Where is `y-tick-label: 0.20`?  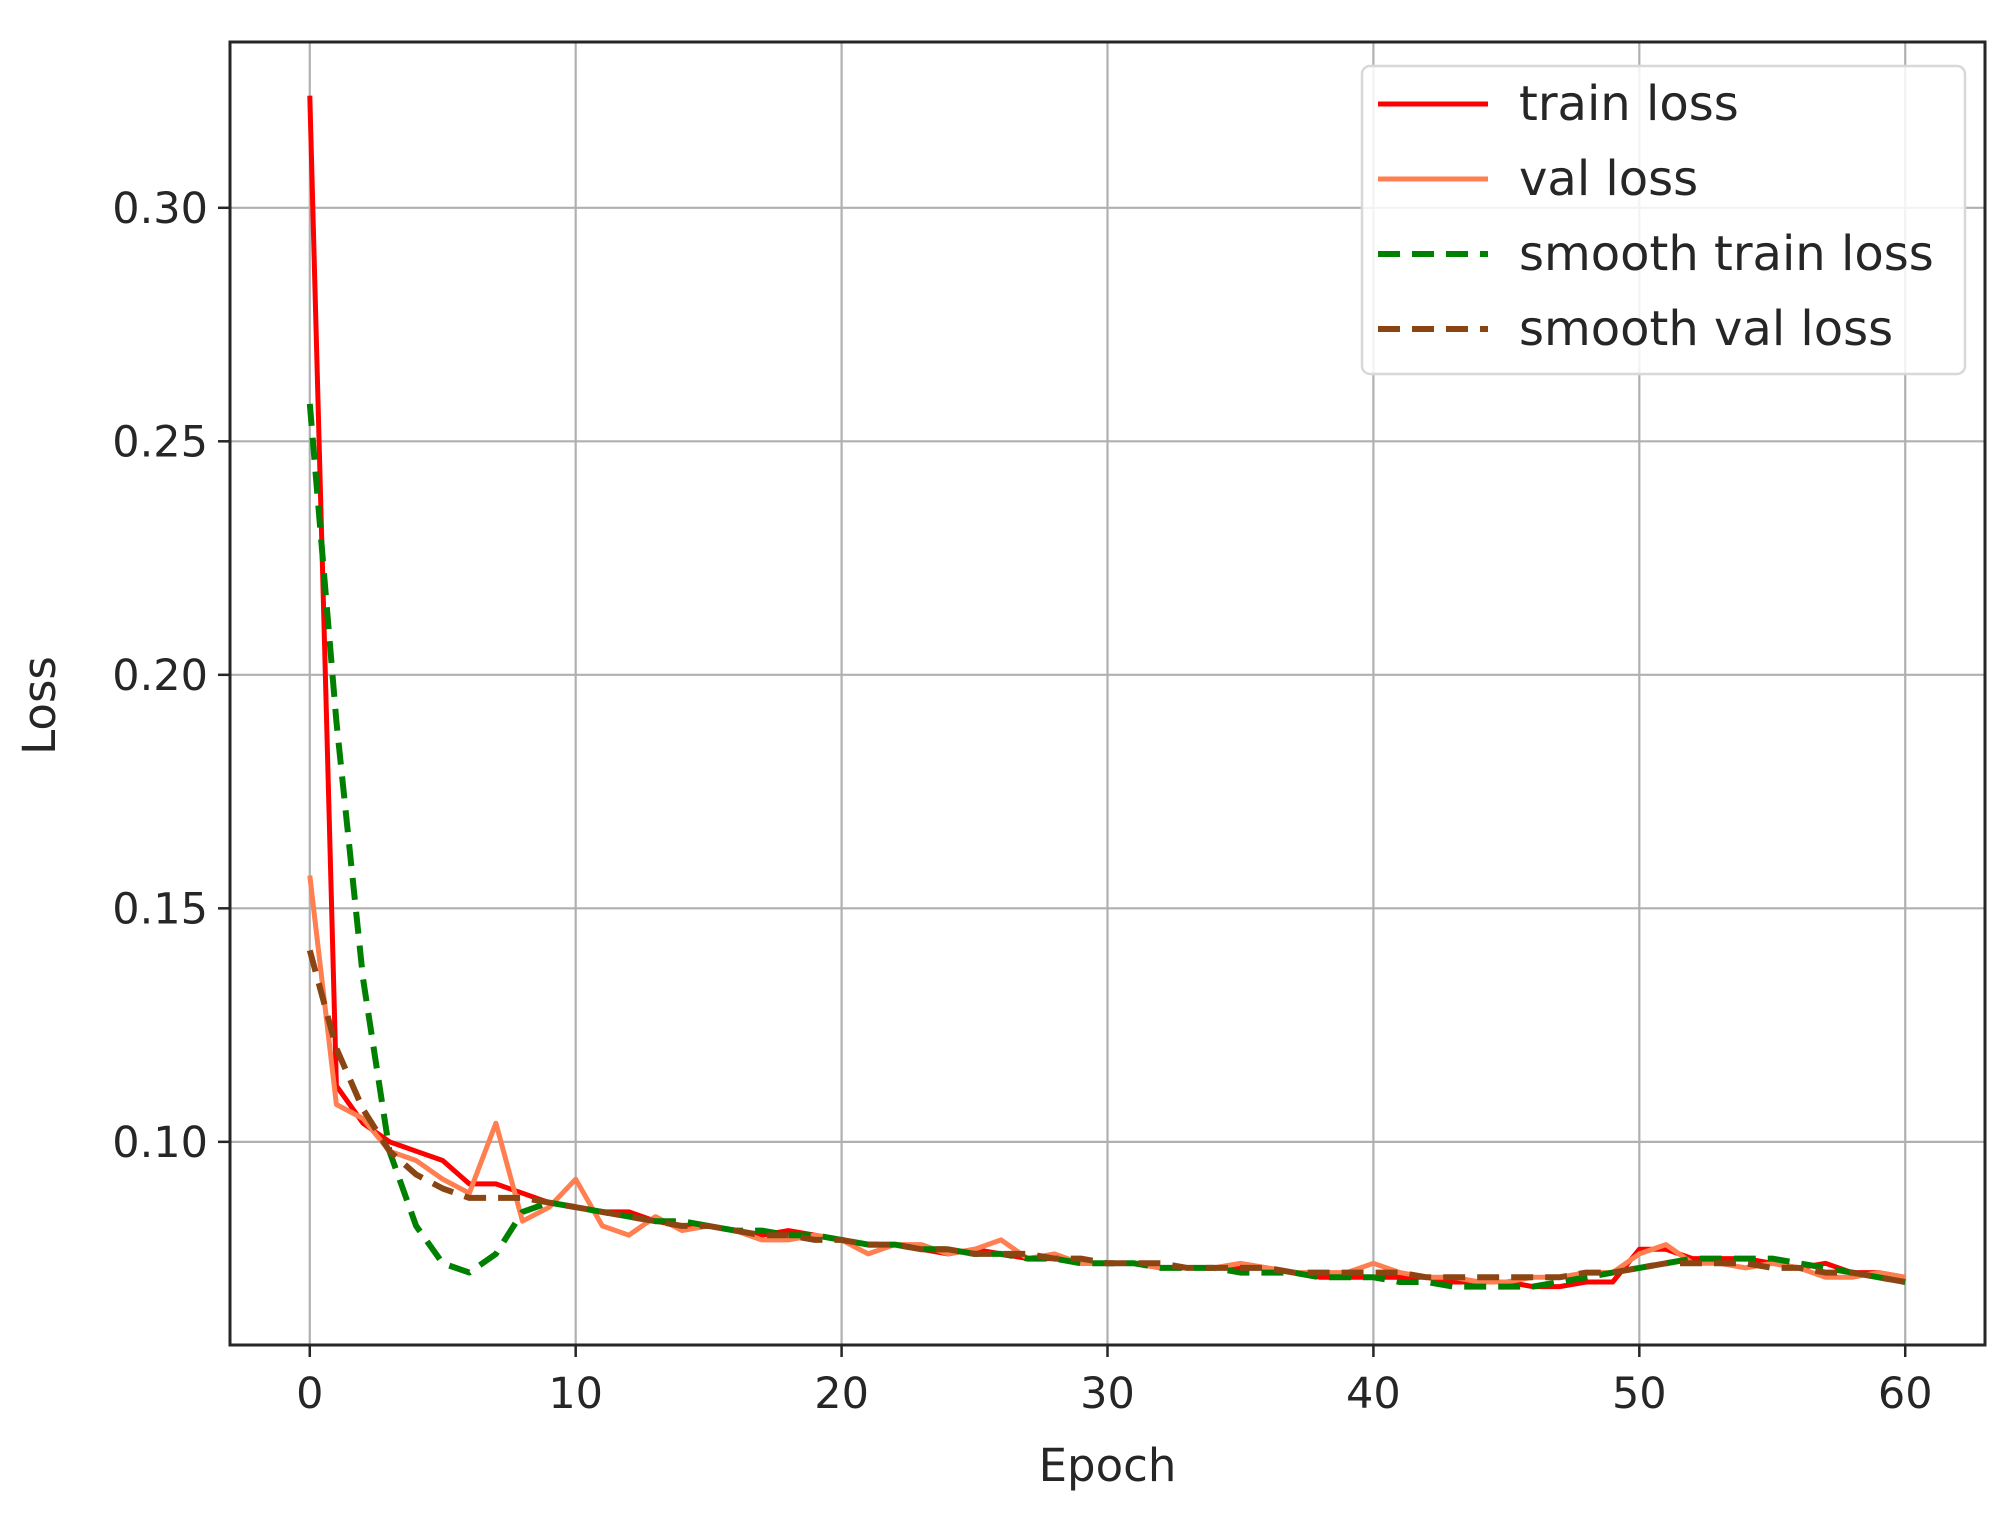 y-tick-label: 0.20 is located at coordinates (160, 676).